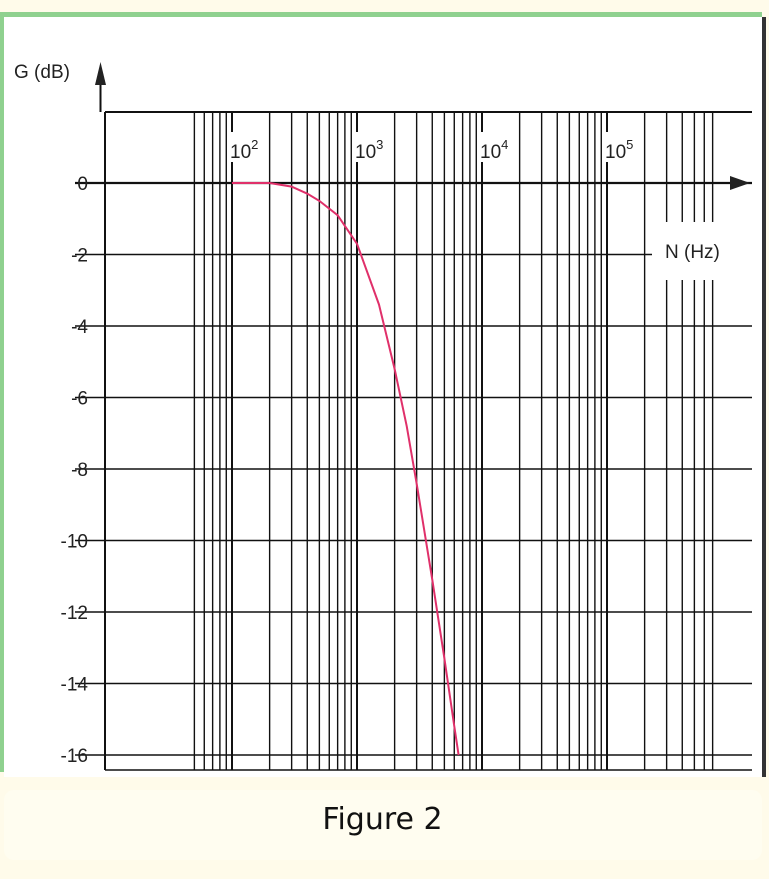 The width and height of the screenshot is (769, 879). I want to click on right-dark-border, so click(764, 397).